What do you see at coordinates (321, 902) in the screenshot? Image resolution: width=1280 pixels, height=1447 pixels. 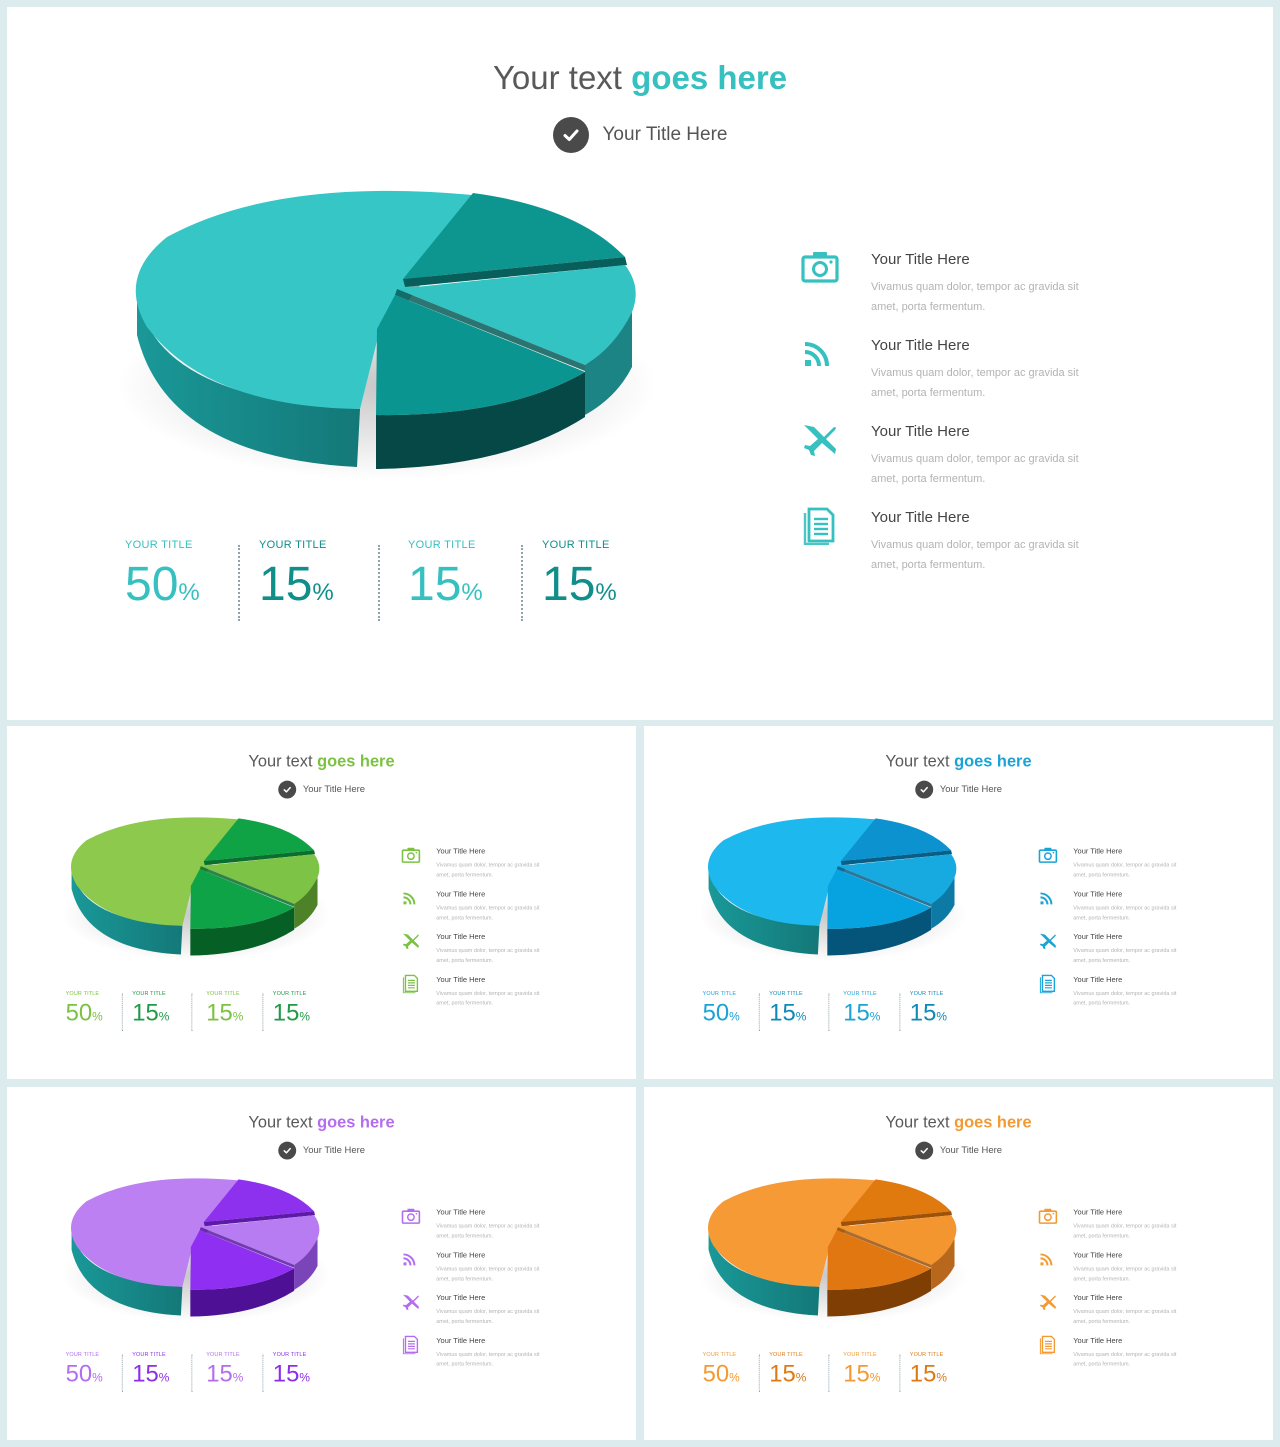 I see `slide-green: Your text goes here Your Title Here YOUR` at bounding box center [321, 902].